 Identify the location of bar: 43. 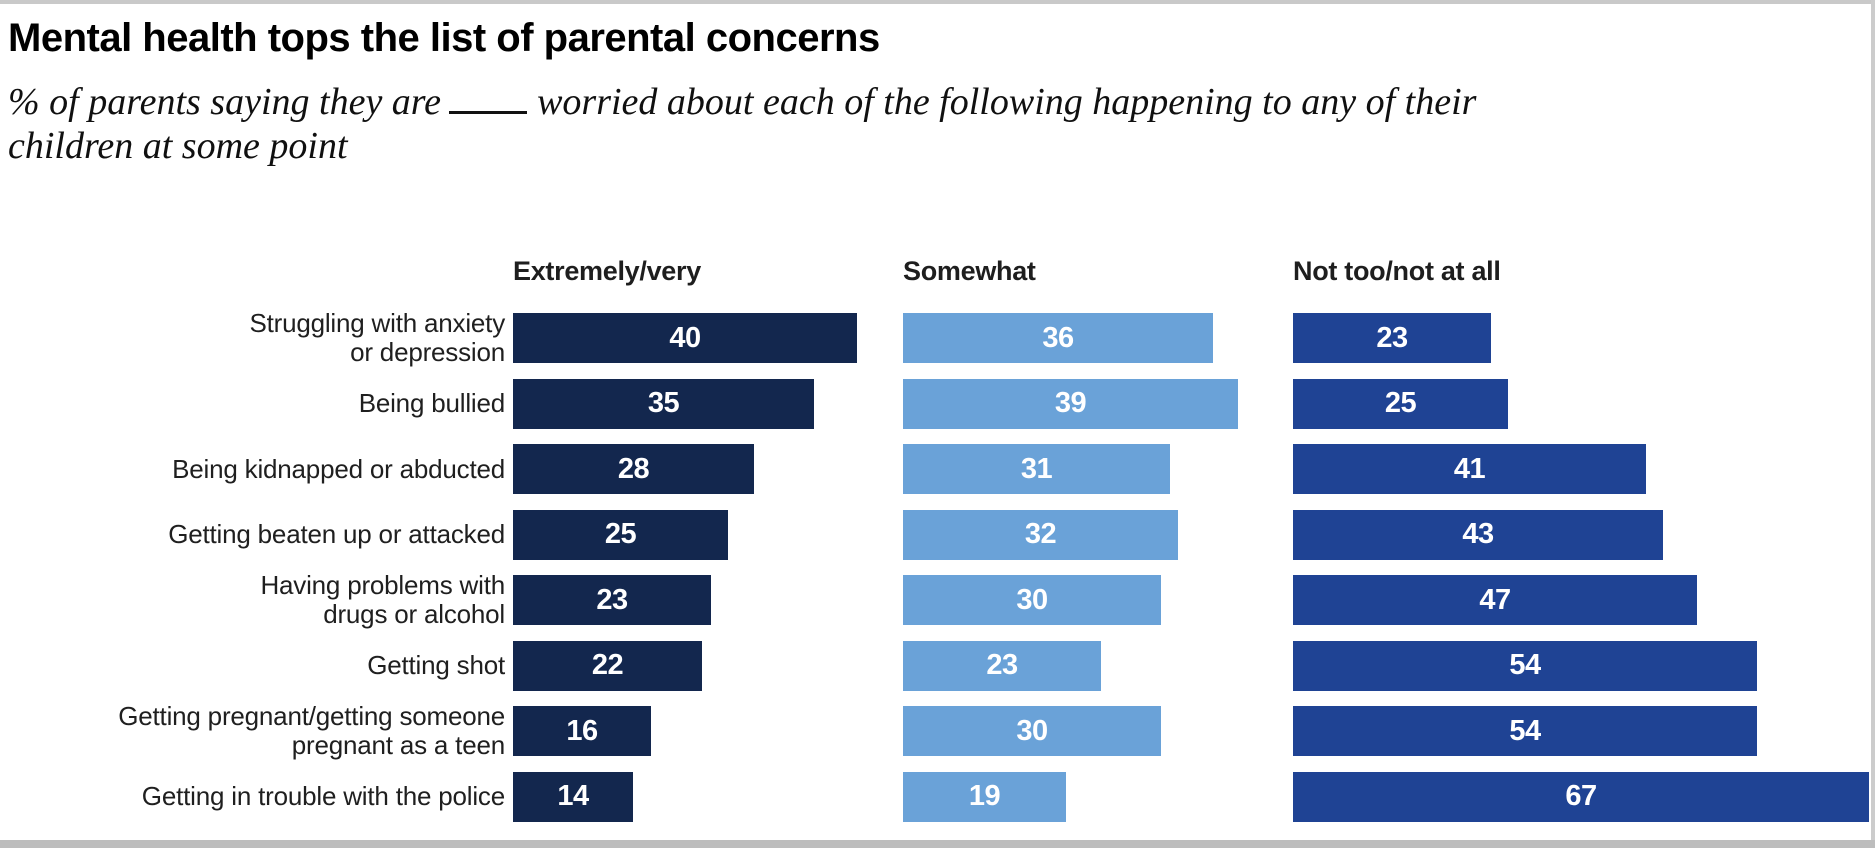
(1478, 534).